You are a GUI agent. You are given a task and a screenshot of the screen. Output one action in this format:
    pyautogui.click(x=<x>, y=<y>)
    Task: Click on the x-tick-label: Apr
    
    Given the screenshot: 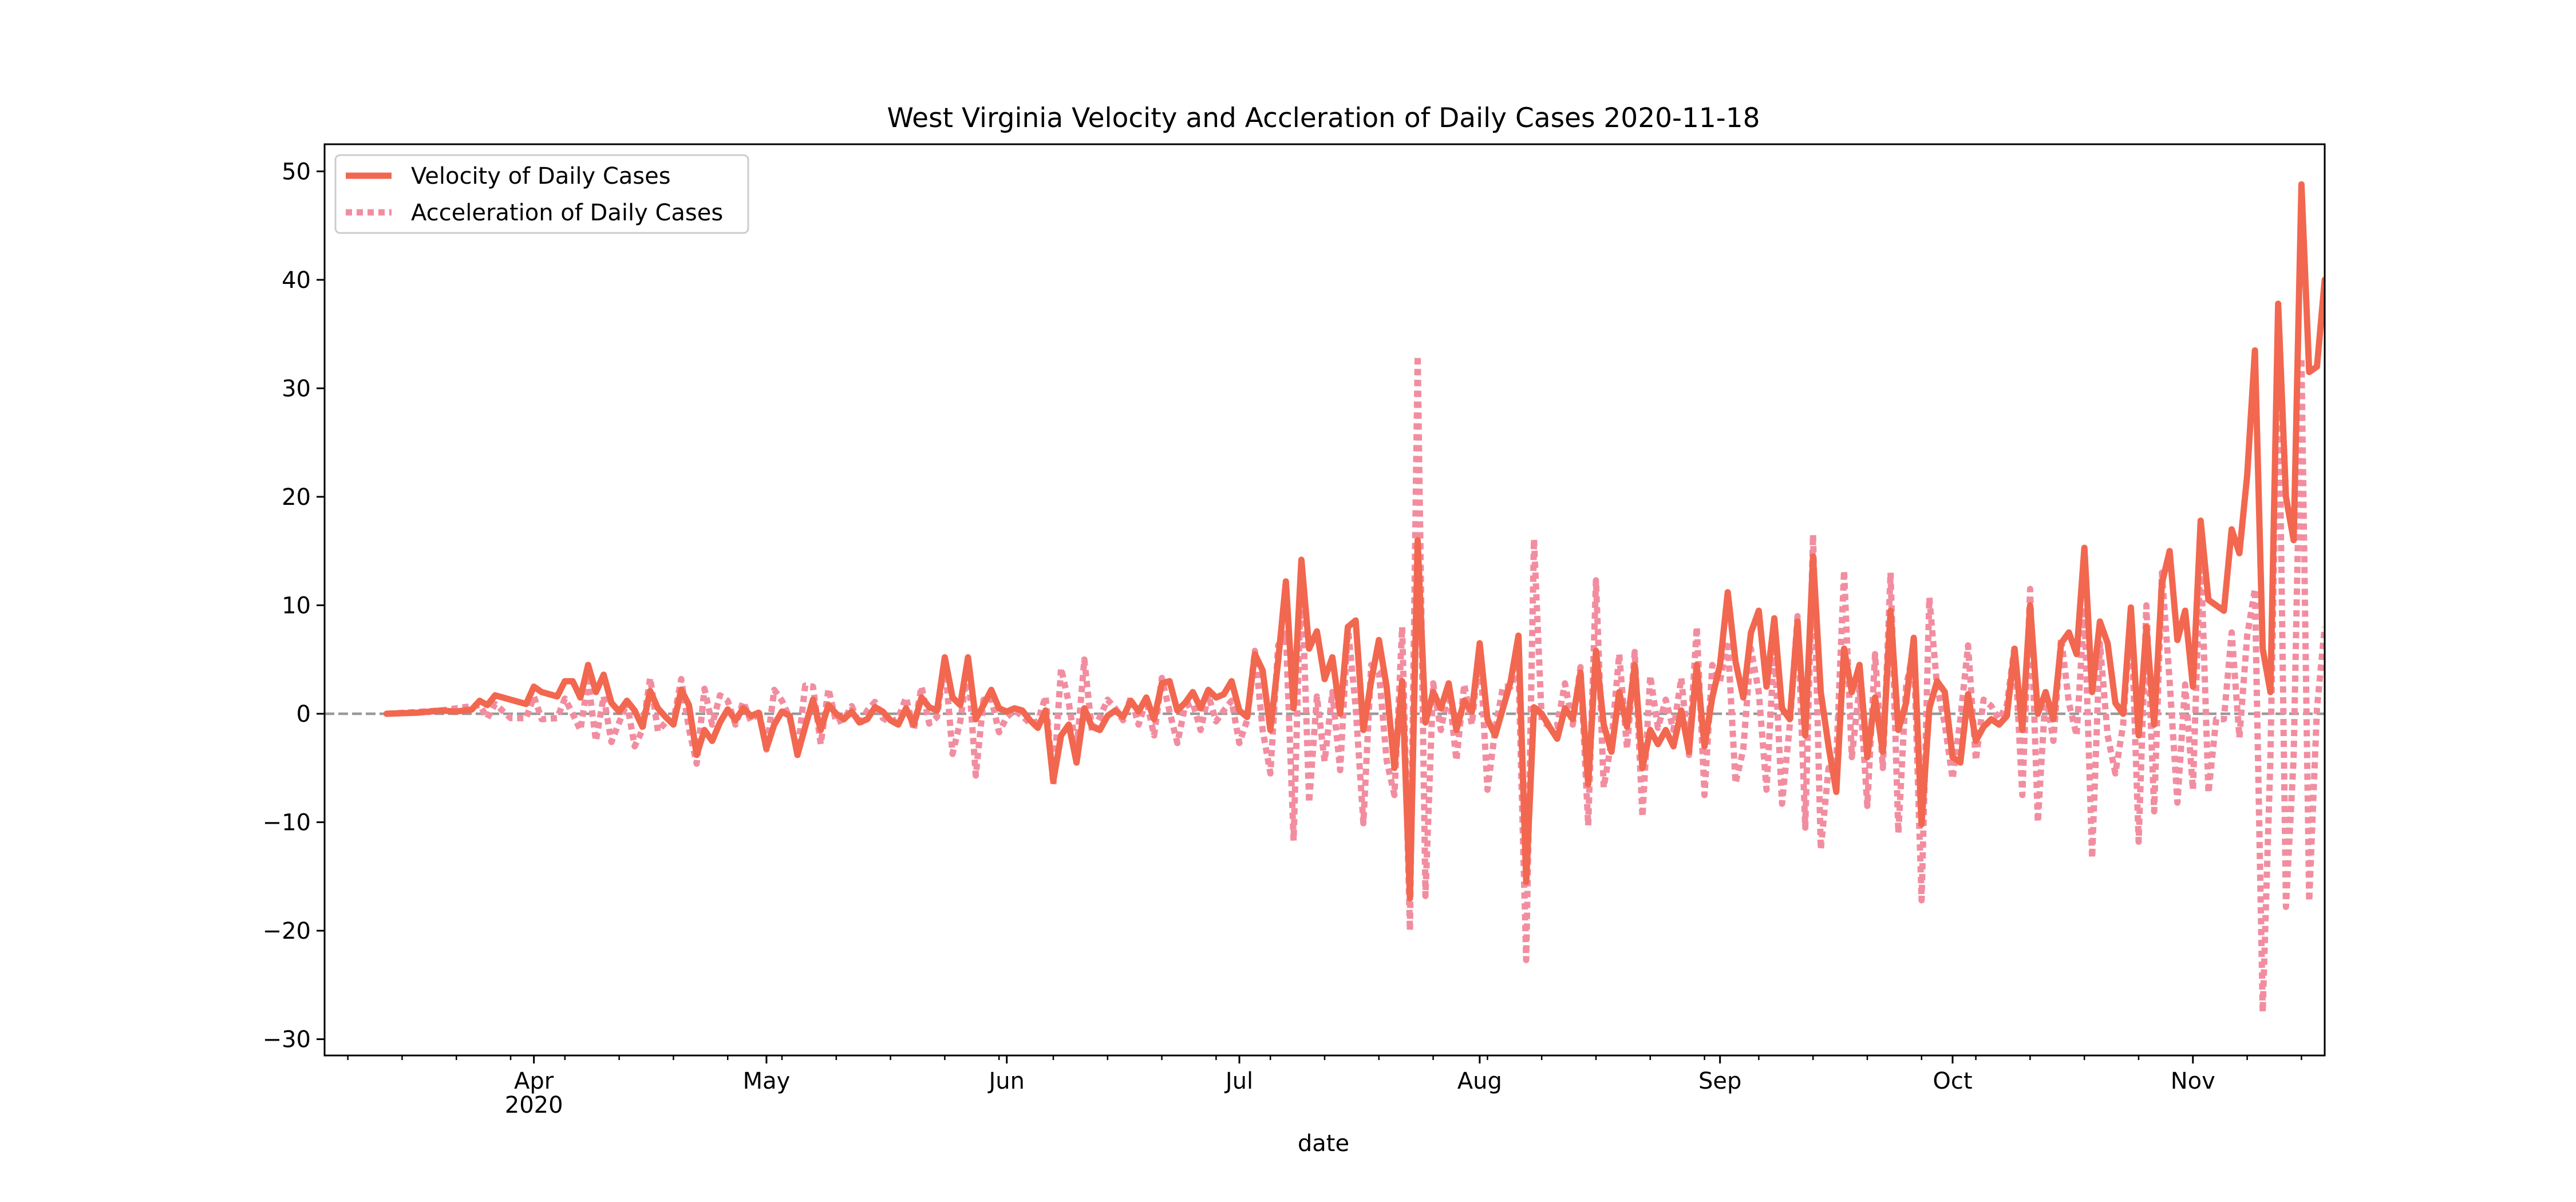 What is the action you would take?
    pyautogui.click(x=534, y=1081)
    